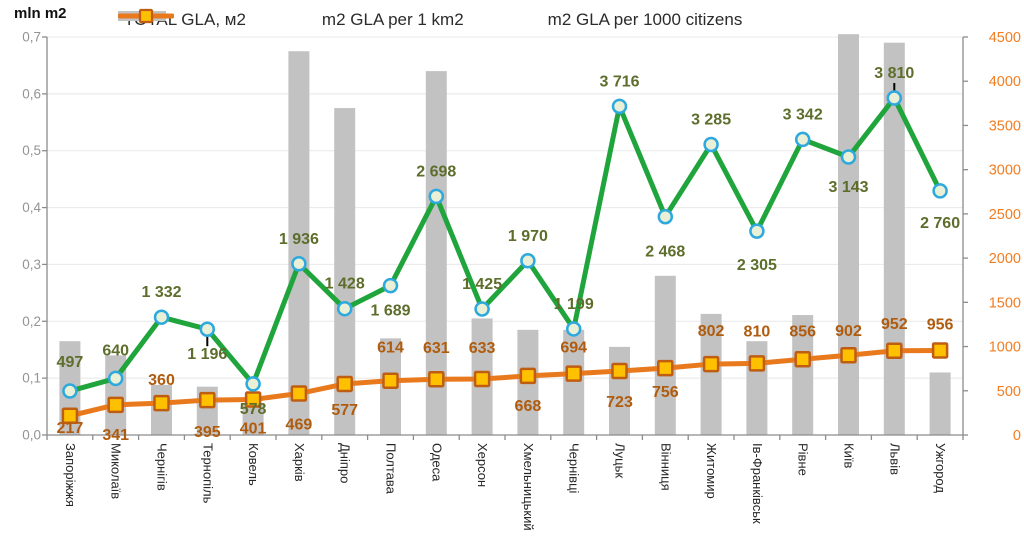 This screenshot has height=551, width=1024. What do you see at coordinates (345, 284) in the screenshot?
I see `data-label-km2-6: 1 428` at bounding box center [345, 284].